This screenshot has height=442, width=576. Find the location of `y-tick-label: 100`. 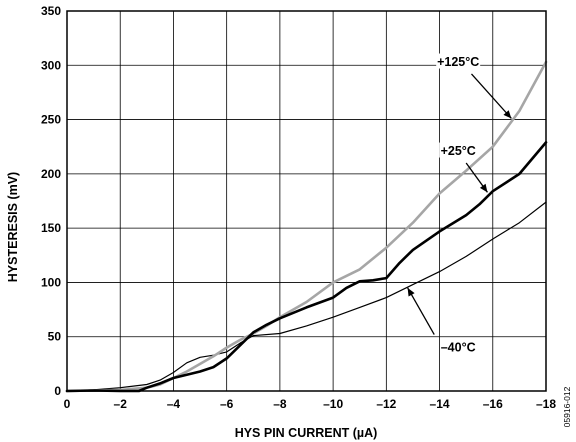

y-tick-label: 100 is located at coordinates (51, 282).